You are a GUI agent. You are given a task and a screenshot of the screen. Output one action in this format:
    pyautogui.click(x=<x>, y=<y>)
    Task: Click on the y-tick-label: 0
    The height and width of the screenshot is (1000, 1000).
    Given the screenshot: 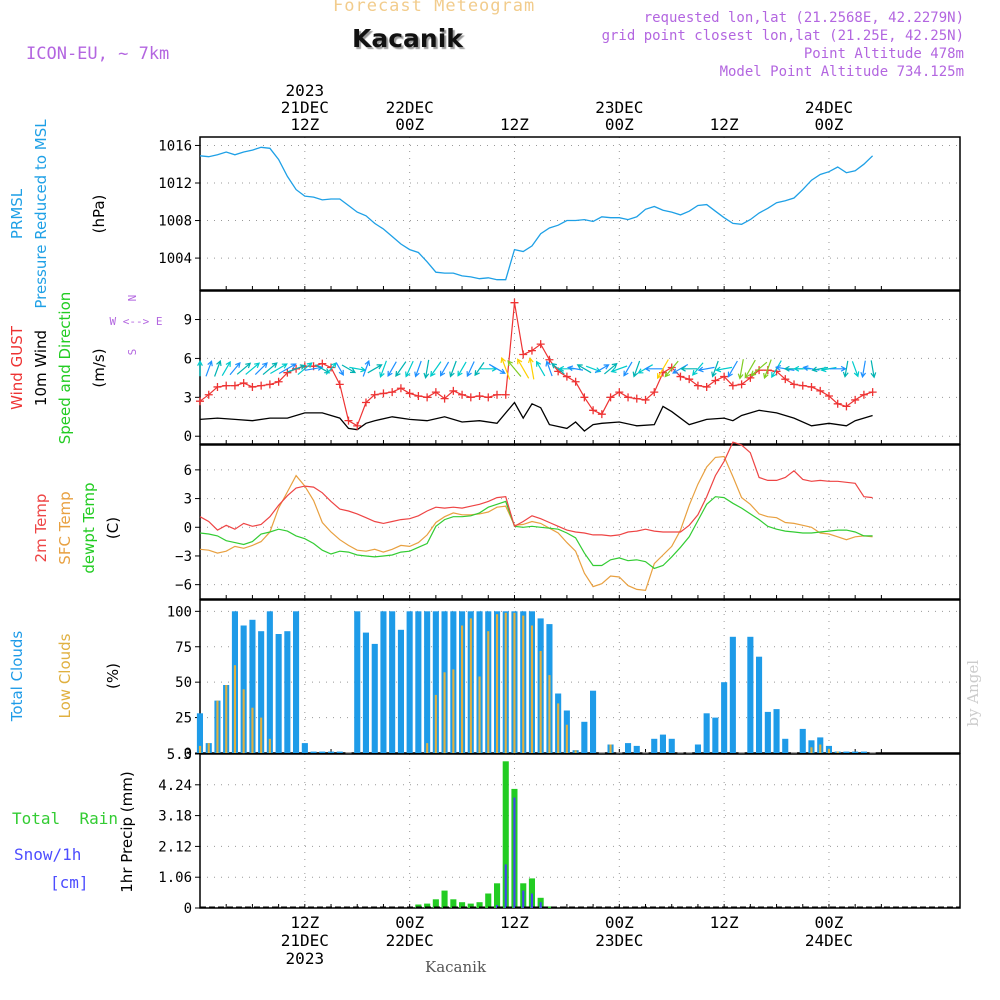 What is the action you would take?
    pyautogui.click(x=188, y=909)
    